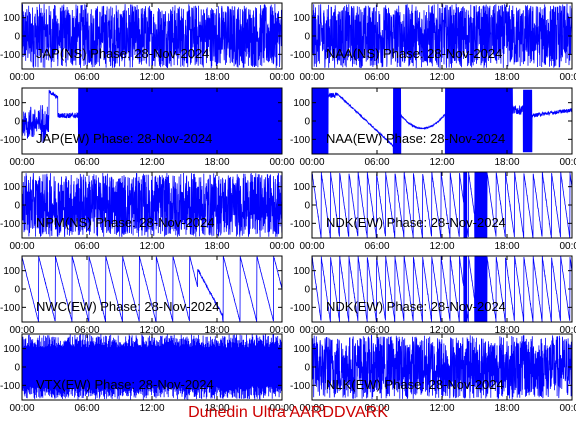 The height and width of the screenshot is (432, 576). What do you see at coordinates (416, 306) in the screenshot?
I see `chart-title: NDK(EW) Phase: 28-Nov-2024` at bounding box center [416, 306].